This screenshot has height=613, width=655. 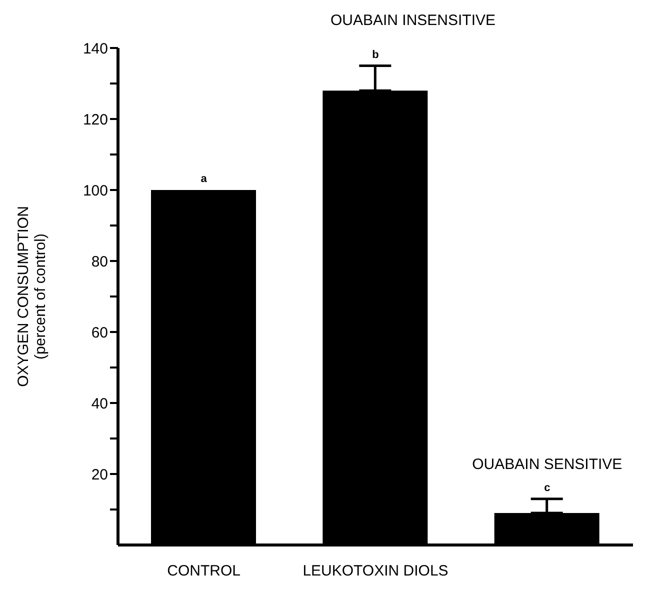 What do you see at coordinates (204, 571) in the screenshot?
I see `x-tick-label: CONTROL` at bounding box center [204, 571].